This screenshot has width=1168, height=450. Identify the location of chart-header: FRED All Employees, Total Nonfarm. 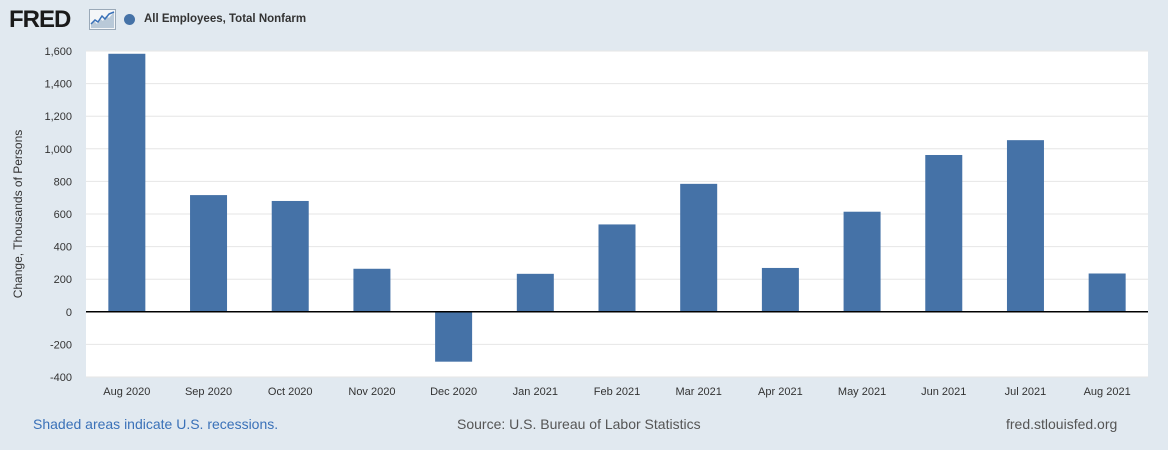
(584, 20).